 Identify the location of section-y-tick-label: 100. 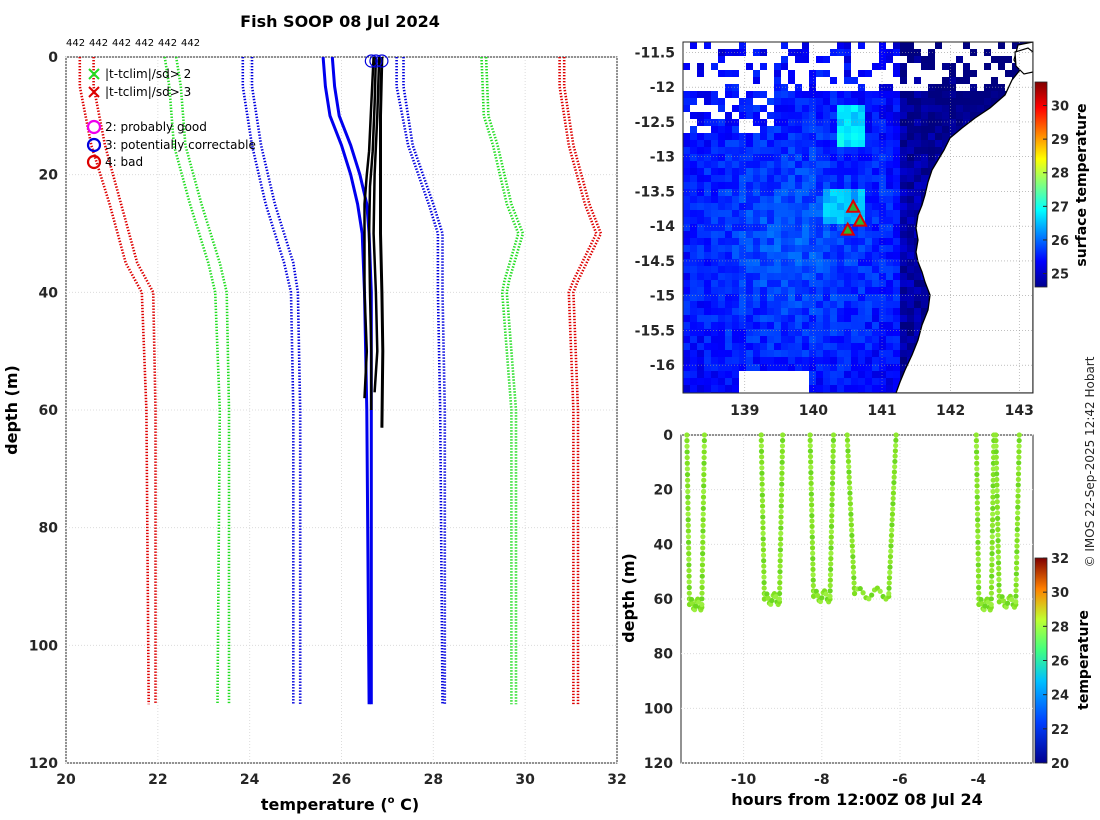
(658, 709).